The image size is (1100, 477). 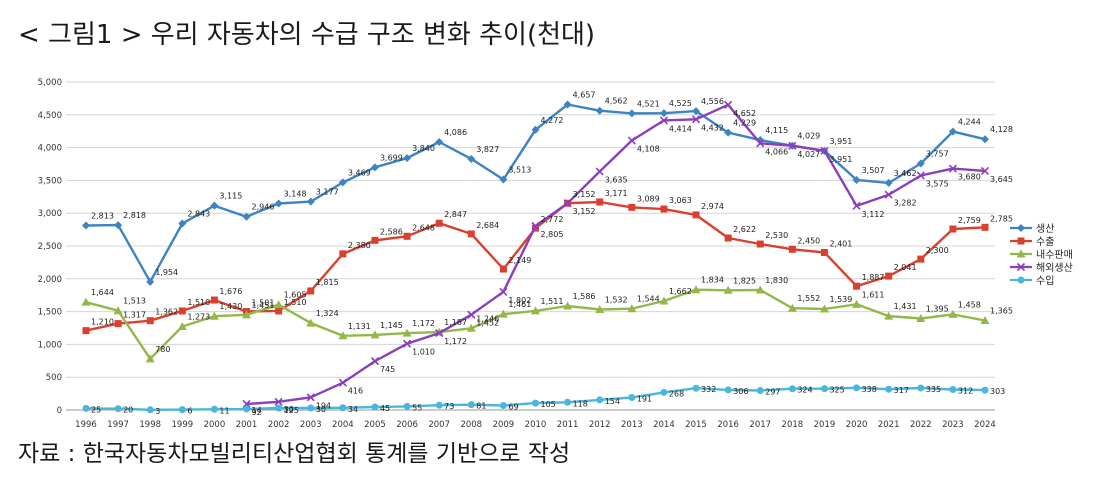 What do you see at coordinates (1045, 280) in the screenshot?
I see `legend-label: 수입` at bounding box center [1045, 280].